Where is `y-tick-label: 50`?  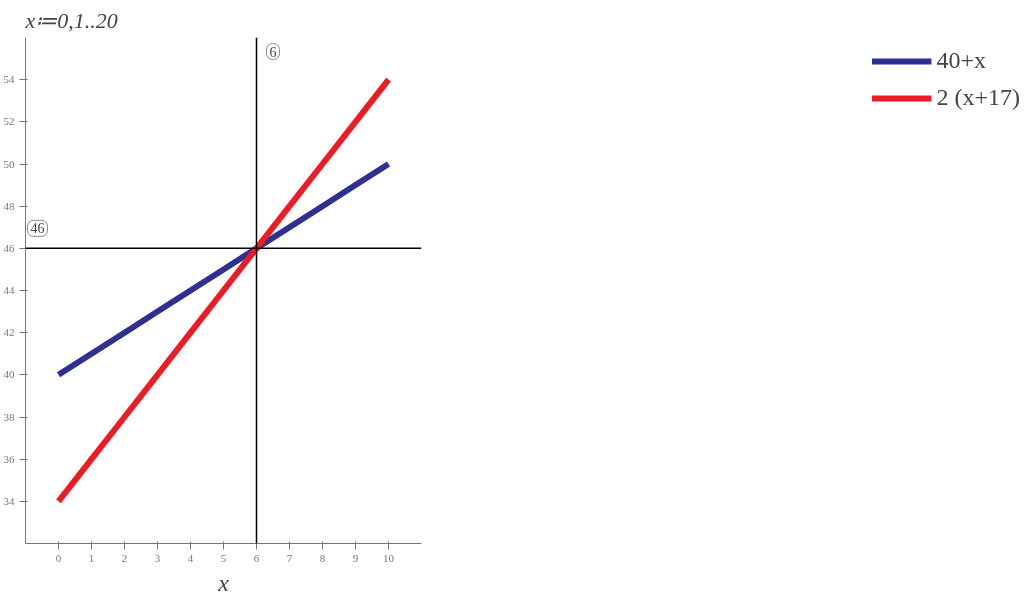 y-tick-label: 50 is located at coordinates (9, 163).